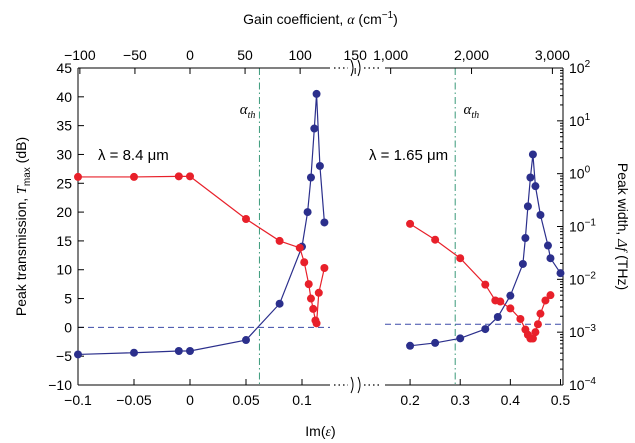 Image resolution: width=635 pixels, height=443 pixels. Describe the element at coordinates (315, 431) in the screenshot. I see `label-part: Im(` at that location.